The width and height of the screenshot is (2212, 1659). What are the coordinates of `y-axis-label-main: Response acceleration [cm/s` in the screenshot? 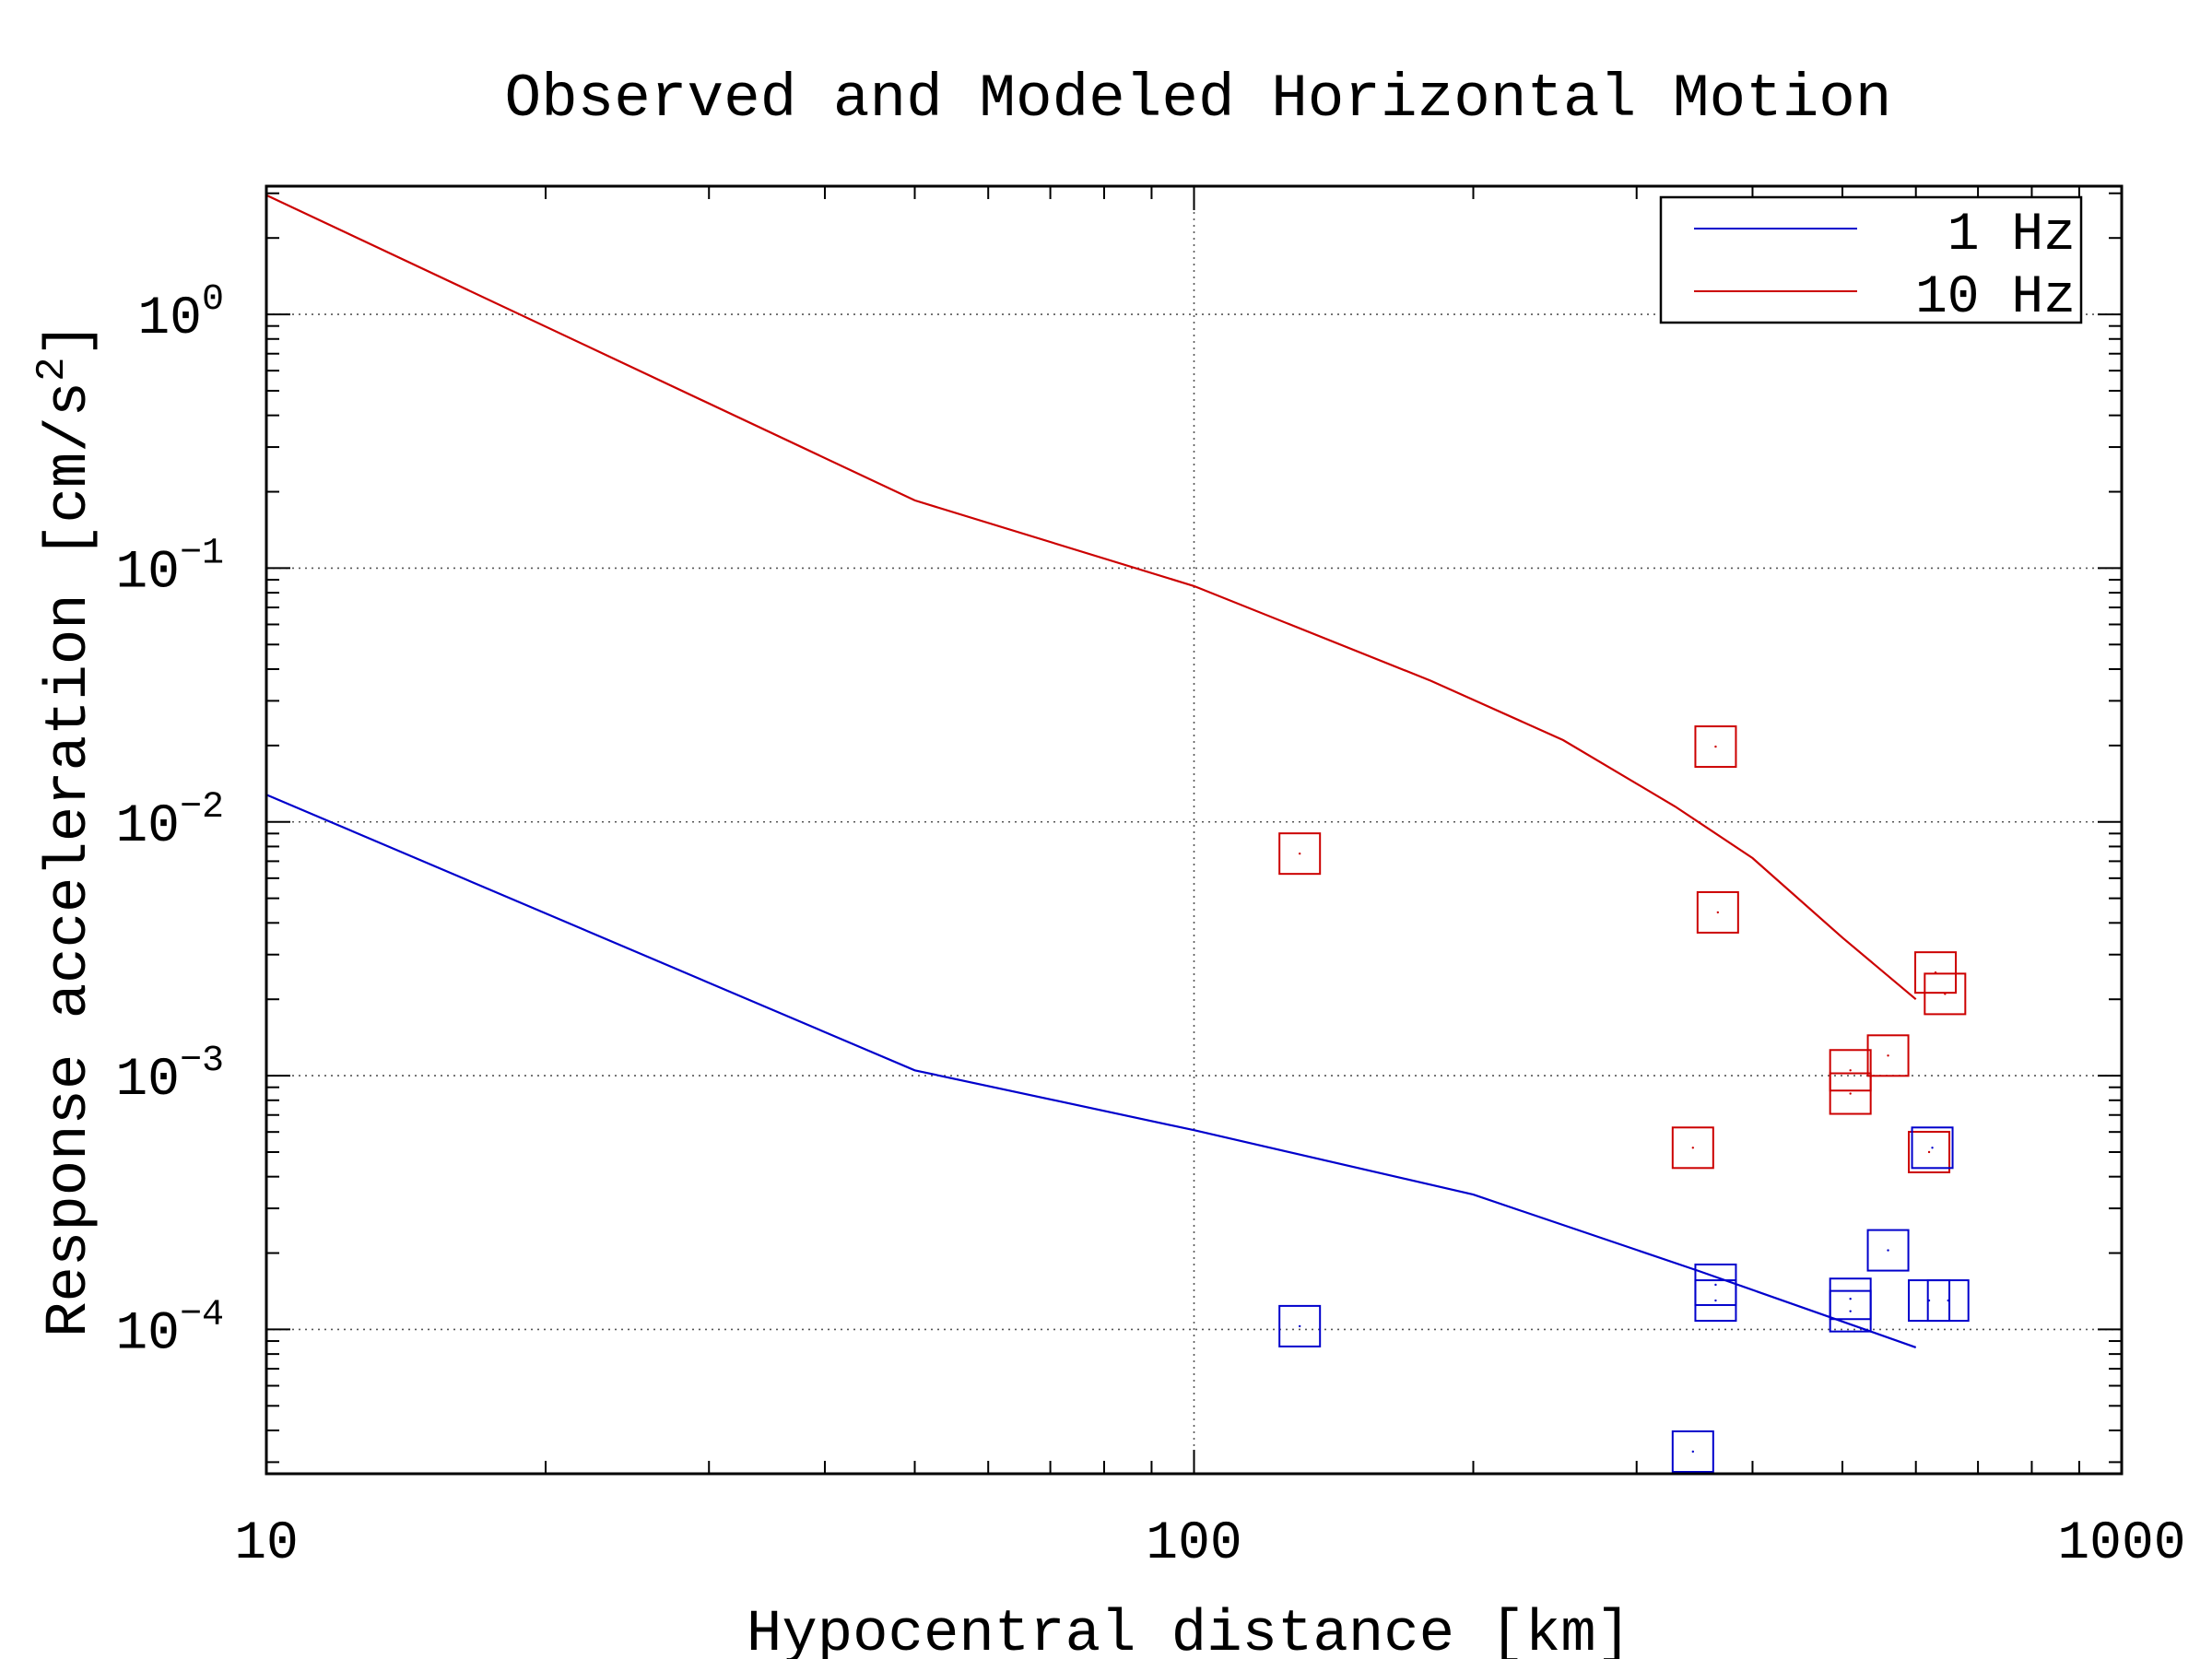 It's located at (70, 859).